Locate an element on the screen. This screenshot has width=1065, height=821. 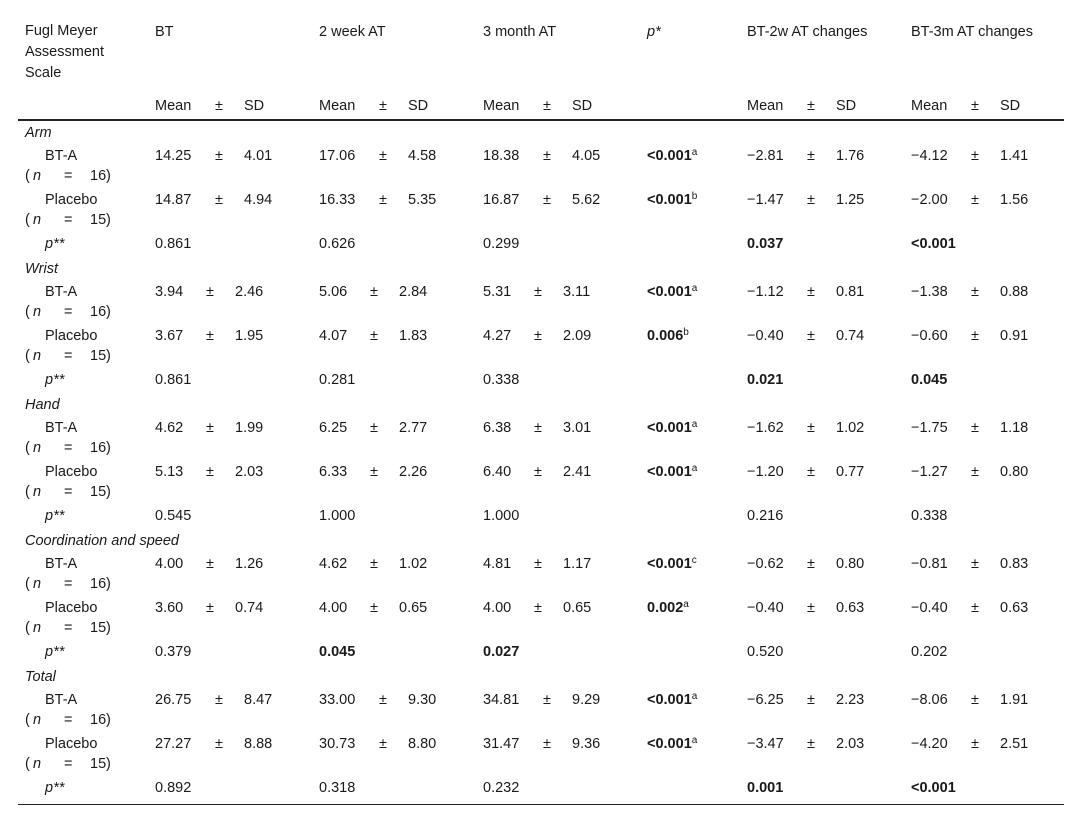
change-sd-value: 2.51 is located at coordinates (1014, 744).